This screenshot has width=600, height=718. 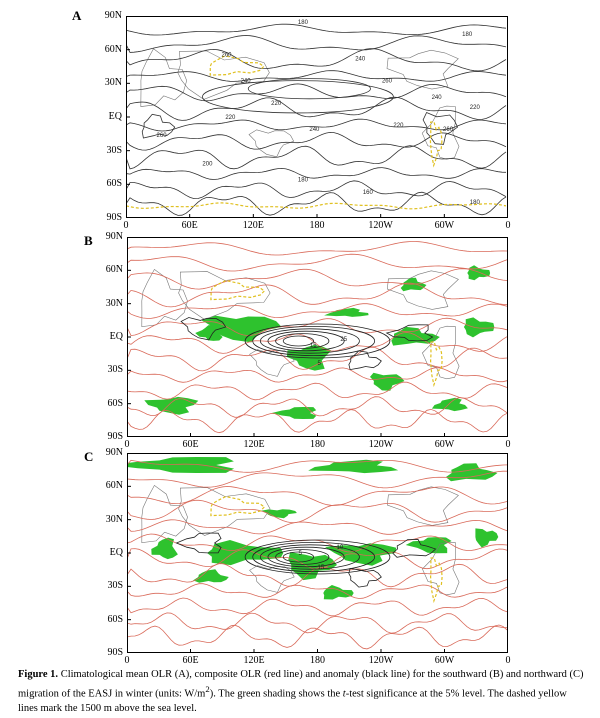 I want to click on caption-italic-t: t, so click(x=344, y=694).